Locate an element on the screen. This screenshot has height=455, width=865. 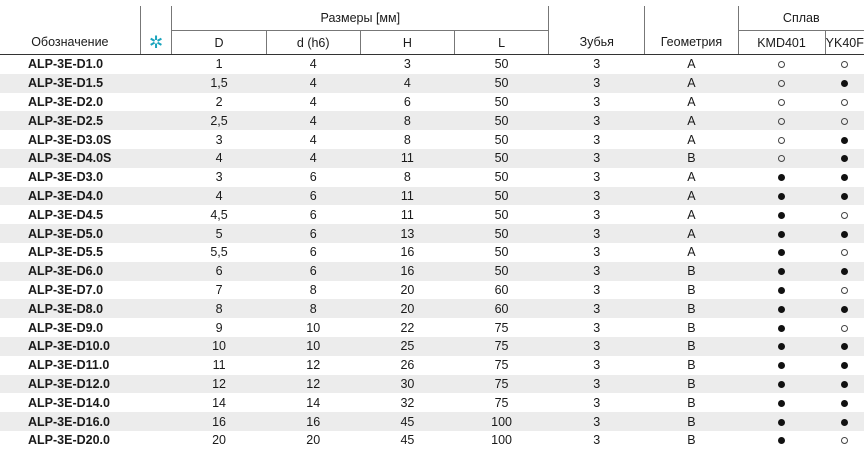
table-row: ALP-3E-D7.0 7 8 20 60 3 B is located at coordinates (432, 290).